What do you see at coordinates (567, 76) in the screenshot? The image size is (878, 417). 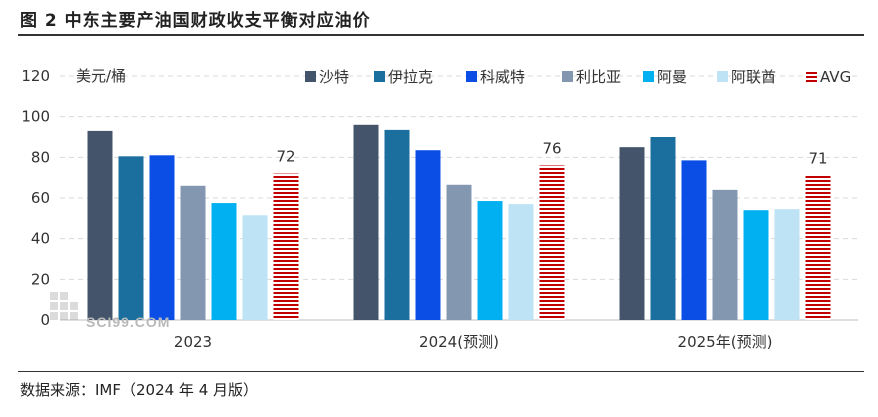 I see `legend-swatch-利比亚` at bounding box center [567, 76].